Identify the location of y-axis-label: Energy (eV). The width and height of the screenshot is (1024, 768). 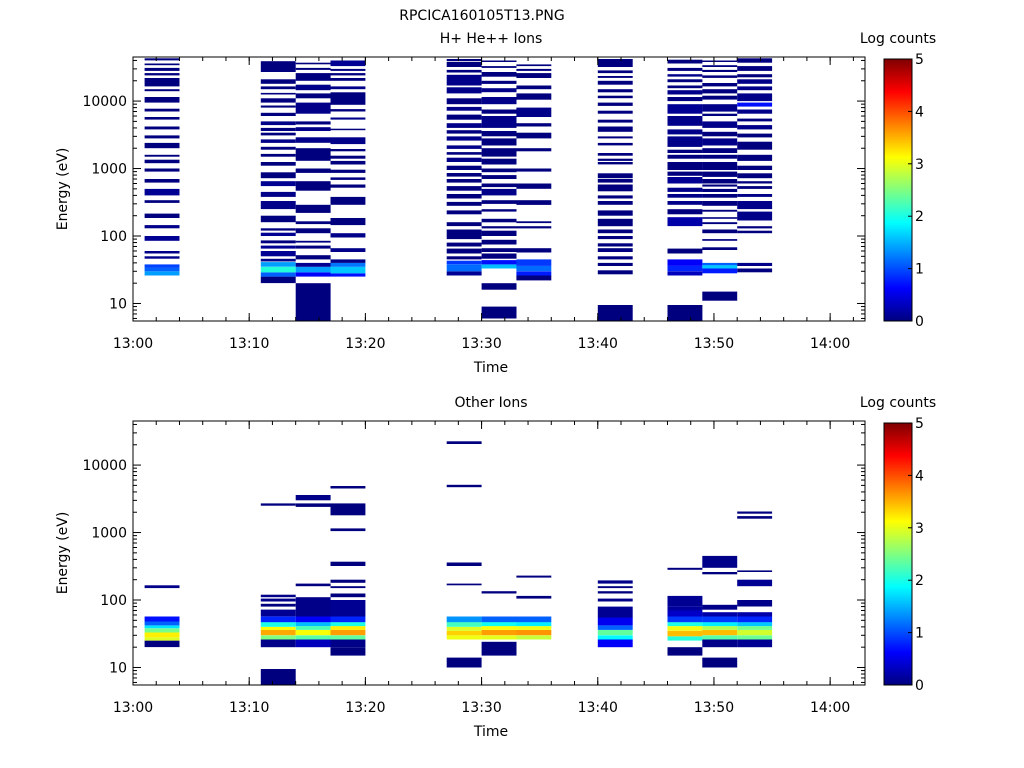
(63, 189).